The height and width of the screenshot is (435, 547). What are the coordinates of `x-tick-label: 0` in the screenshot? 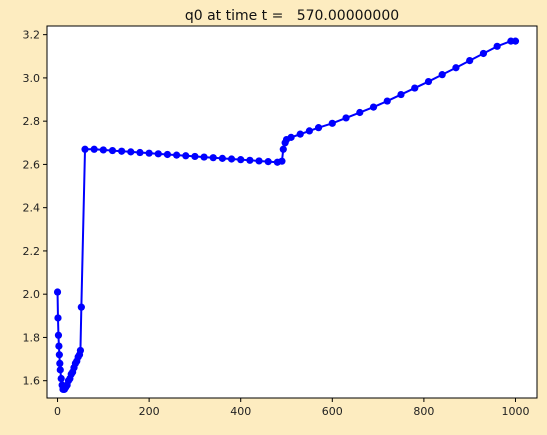 It's located at (57, 411).